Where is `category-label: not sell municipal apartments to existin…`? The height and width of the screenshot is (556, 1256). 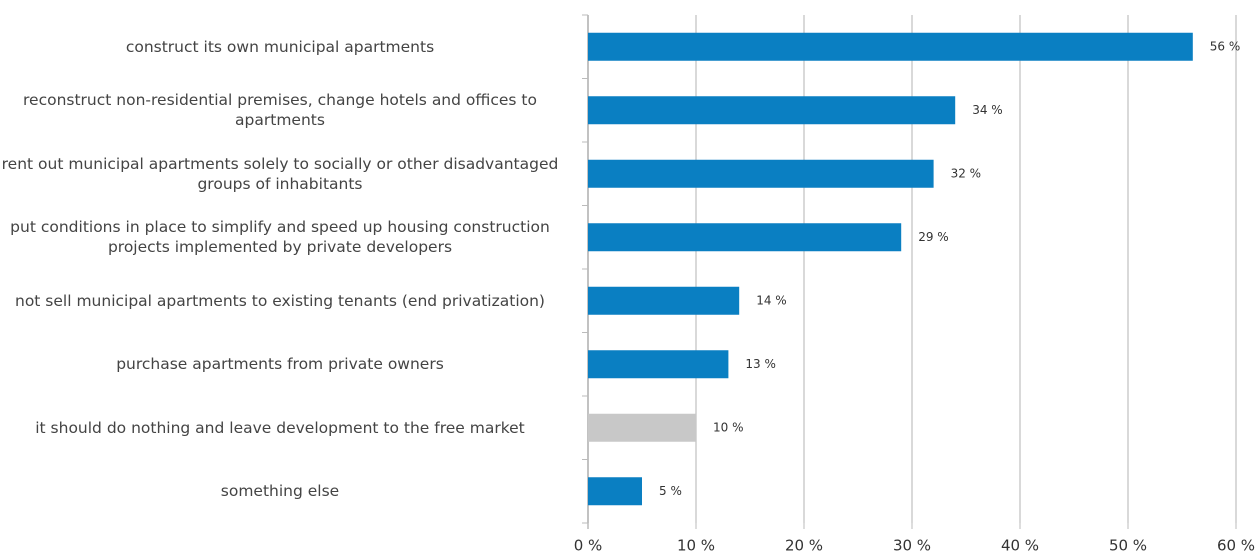
category-label: not sell municipal apartments to existin… is located at coordinates (280, 300).